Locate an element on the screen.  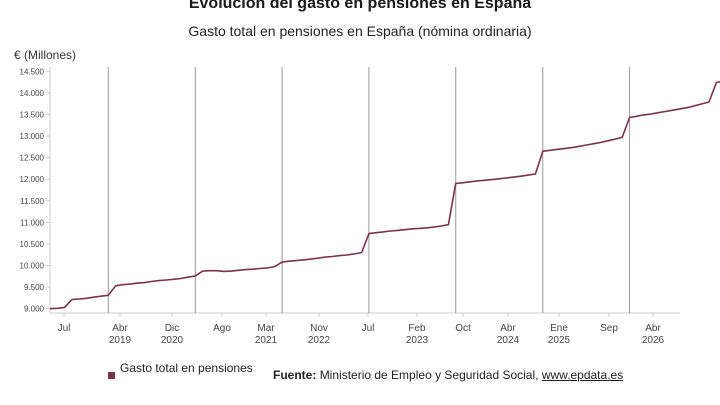
x-tick-year-label: 2025 is located at coordinates (559, 340).